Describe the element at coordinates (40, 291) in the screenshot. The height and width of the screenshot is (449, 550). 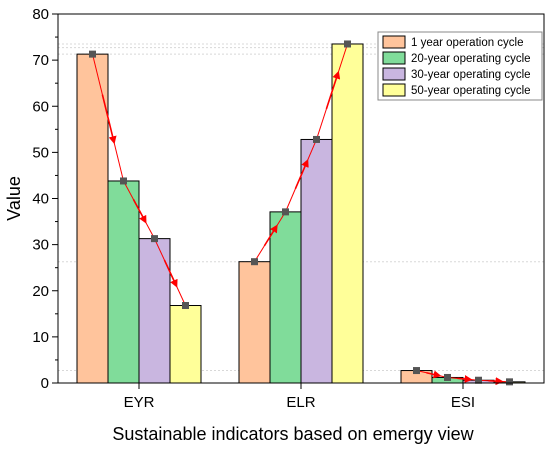
I see `y-tick-label: 20` at that location.